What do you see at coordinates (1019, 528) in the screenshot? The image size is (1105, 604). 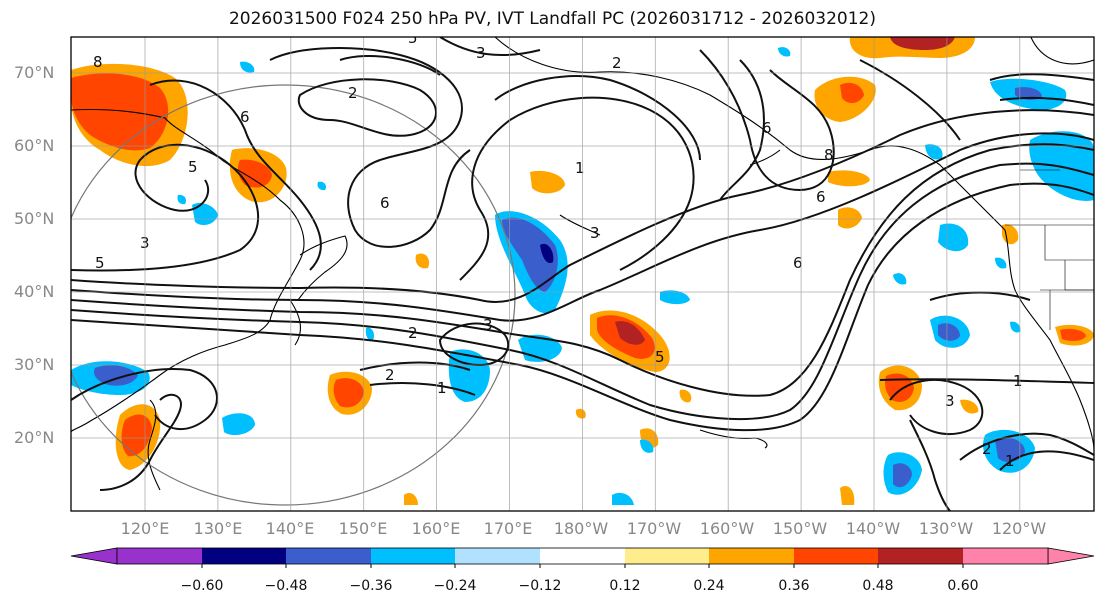 I see `lon-label: 120°W` at bounding box center [1019, 528].